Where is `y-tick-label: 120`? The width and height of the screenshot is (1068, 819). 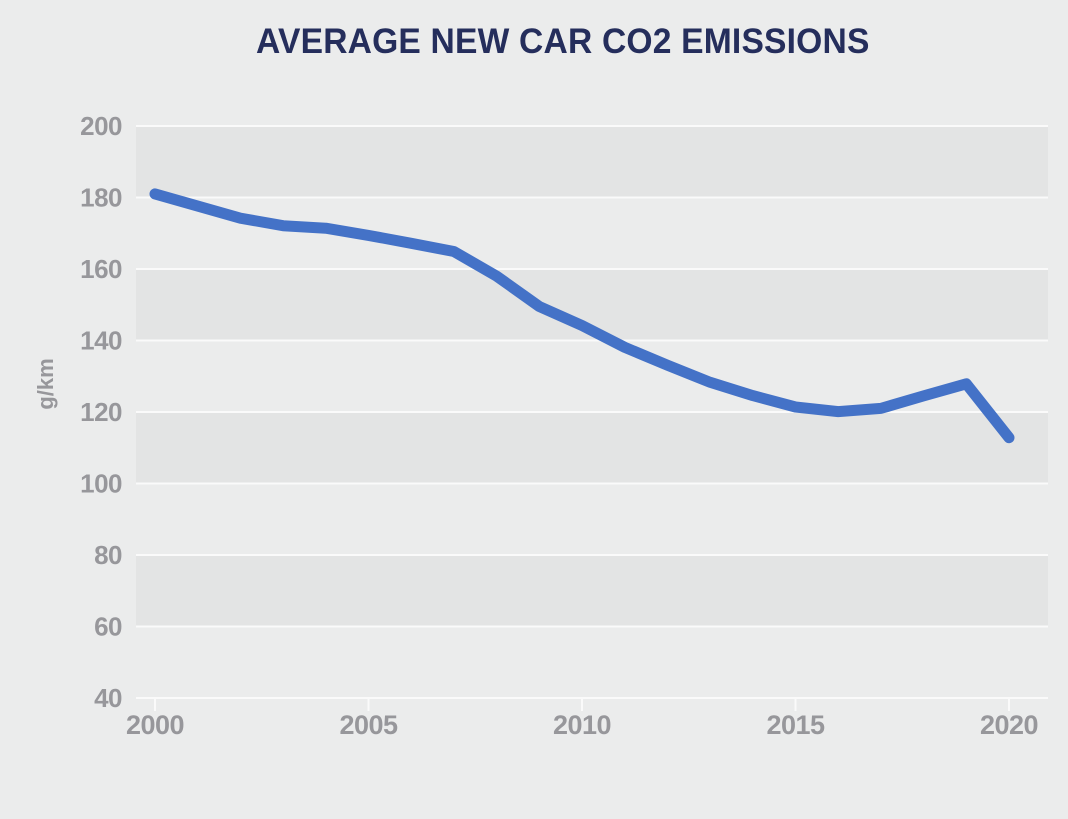
y-tick-label: 120 is located at coordinates (101, 412).